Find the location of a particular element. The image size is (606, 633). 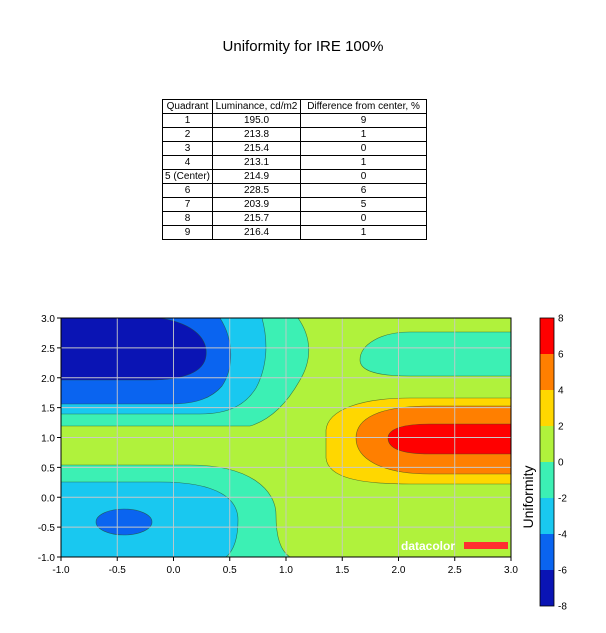

watermark-text: datacolor is located at coordinates (428, 546).